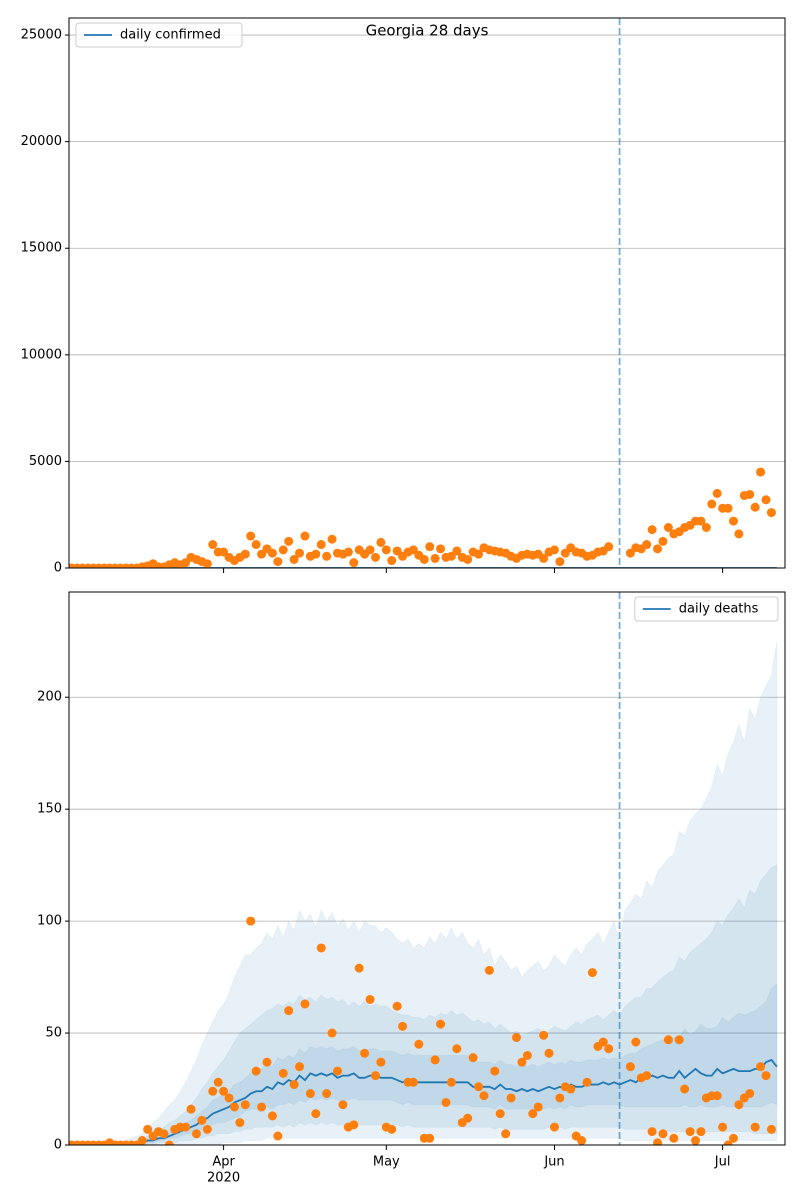 Image resolution: width=800 pixels, height=1204 pixels. What do you see at coordinates (41, 141) in the screenshot?
I see `y-tick-label: 20000` at bounding box center [41, 141].